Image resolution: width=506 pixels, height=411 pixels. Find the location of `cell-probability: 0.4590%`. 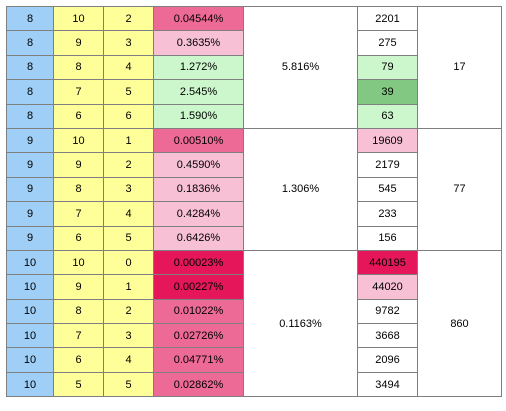

cell-probability: 0.4590% is located at coordinates (198, 165).